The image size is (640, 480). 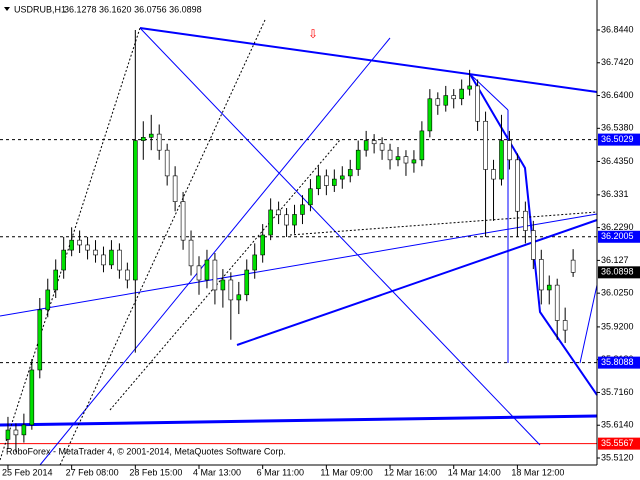 What do you see at coordinates (443, 223) in the screenshot?
I see `fan-line` at bounding box center [443, 223].